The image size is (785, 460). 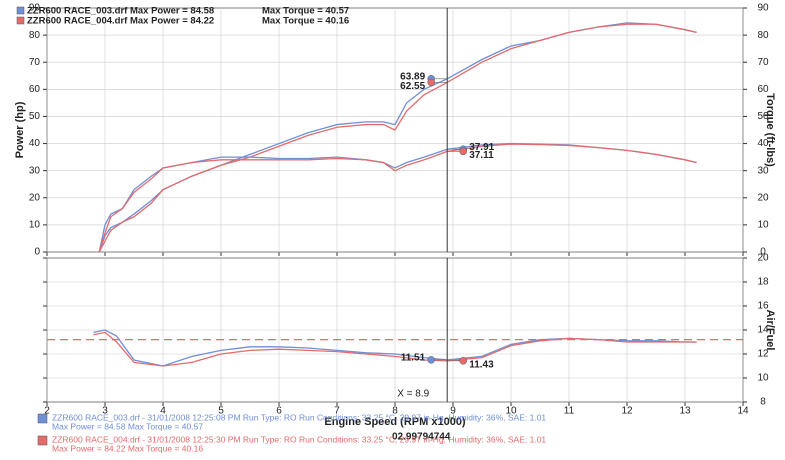 I want to click on y2-tick-label: 12, so click(x=763, y=354).